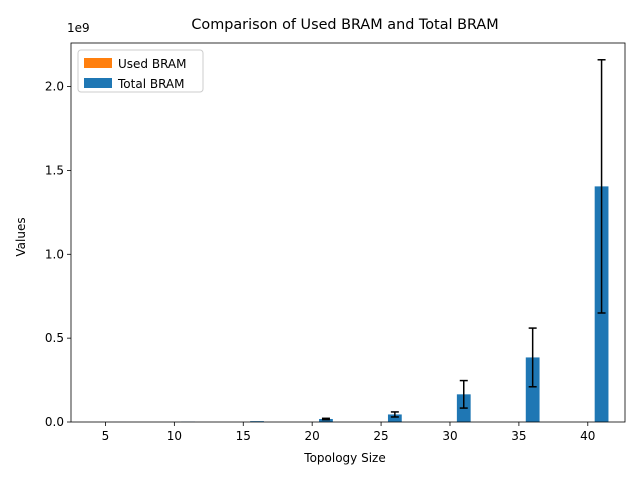 This screenshot has height=480, width=640. Describe the element at coordinates (449, 436) in the screenshot. I see `x-tick-label: 30` at that location.